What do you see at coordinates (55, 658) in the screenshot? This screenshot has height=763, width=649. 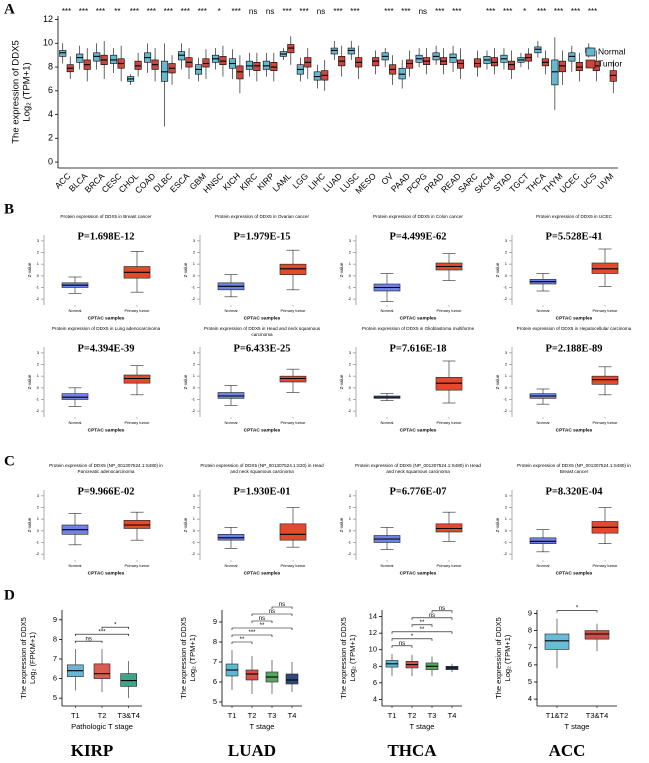 I see `y-tick-label: 7` at bounding box center [55, 658].